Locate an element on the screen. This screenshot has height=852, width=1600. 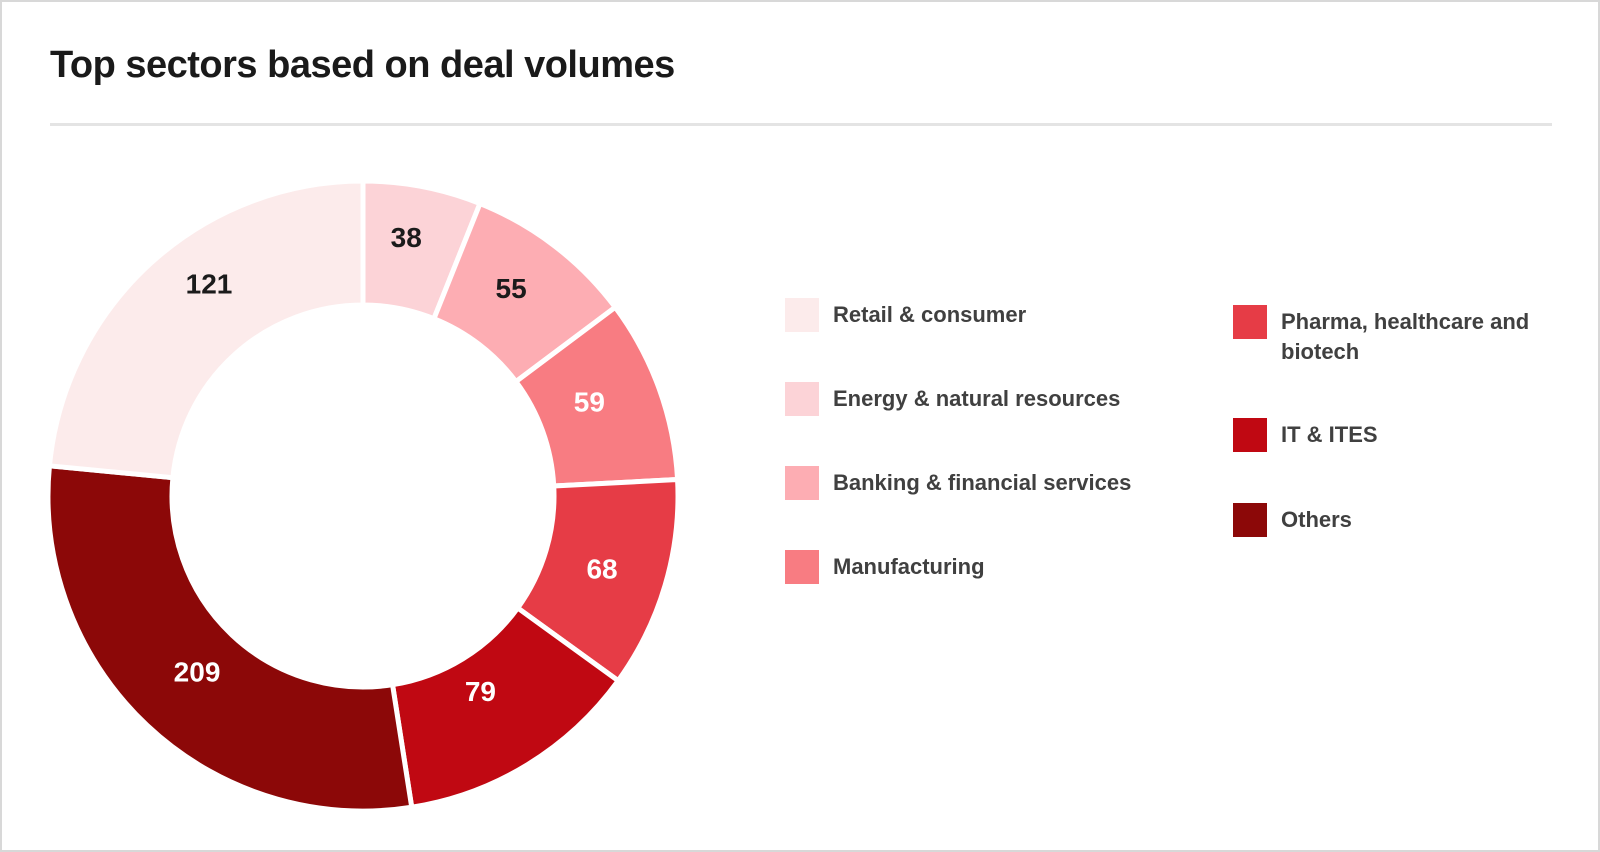
chart-title: Top sectors based on deal volumes is located at coordinates (362, 65).